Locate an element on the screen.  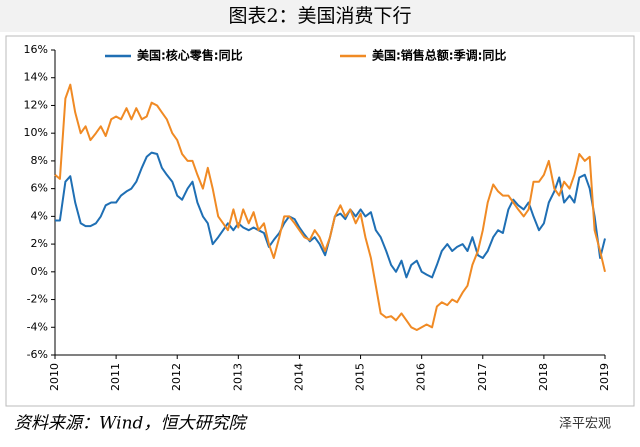
y-tick-label: 8% is located at coordinates (39, 160).